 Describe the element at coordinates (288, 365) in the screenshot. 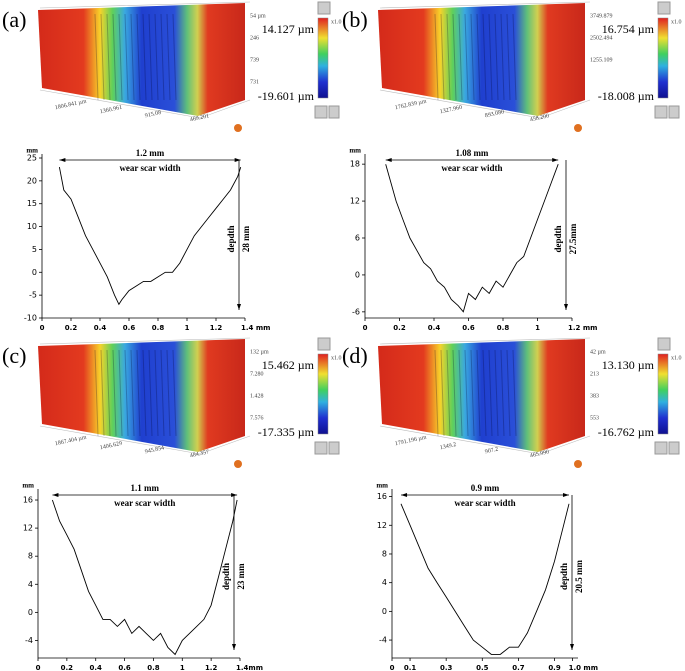

I see `color-max: 15.462 µm` at that location.